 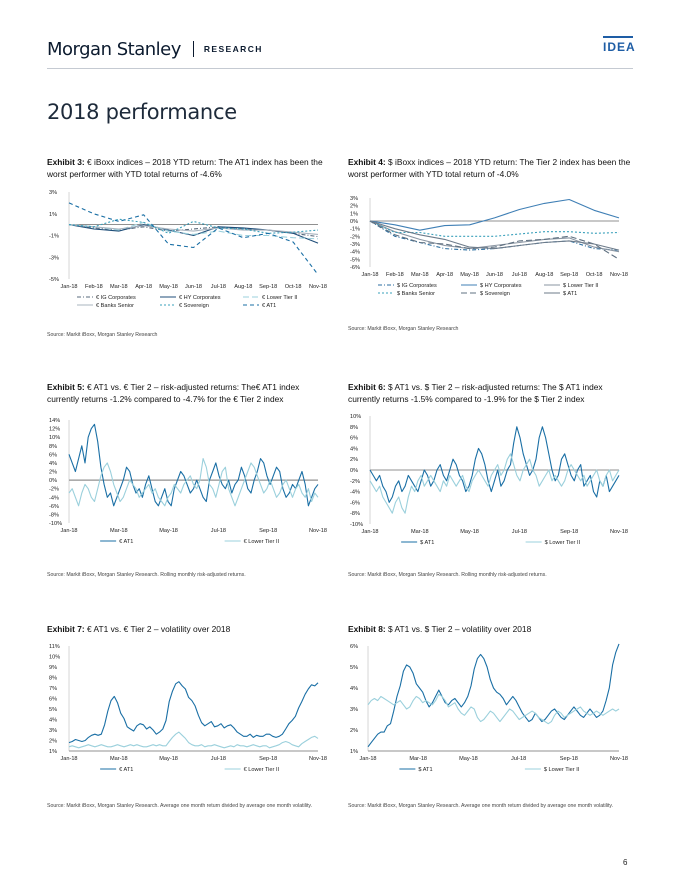 I want to click on header-rule, so click(x=340, y=68).